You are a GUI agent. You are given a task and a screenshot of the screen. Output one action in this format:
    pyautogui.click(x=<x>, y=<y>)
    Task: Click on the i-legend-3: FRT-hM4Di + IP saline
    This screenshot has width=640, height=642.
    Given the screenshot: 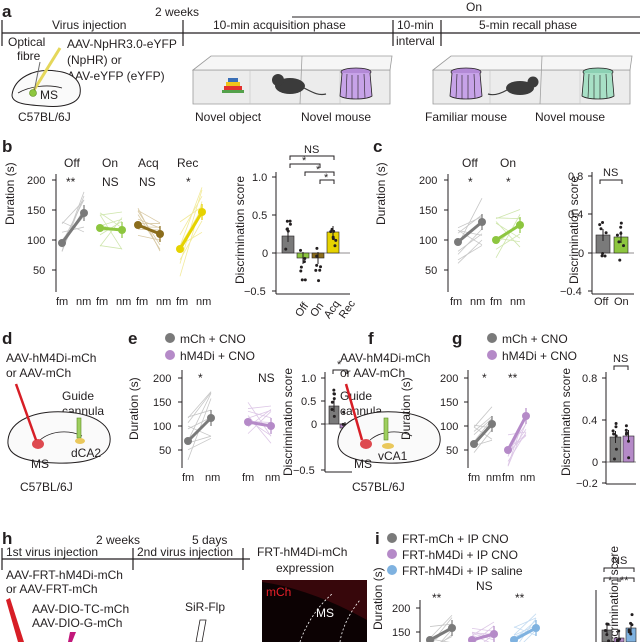 What is the action you would take?
    pyautogui.click(x=462, y=571)
    